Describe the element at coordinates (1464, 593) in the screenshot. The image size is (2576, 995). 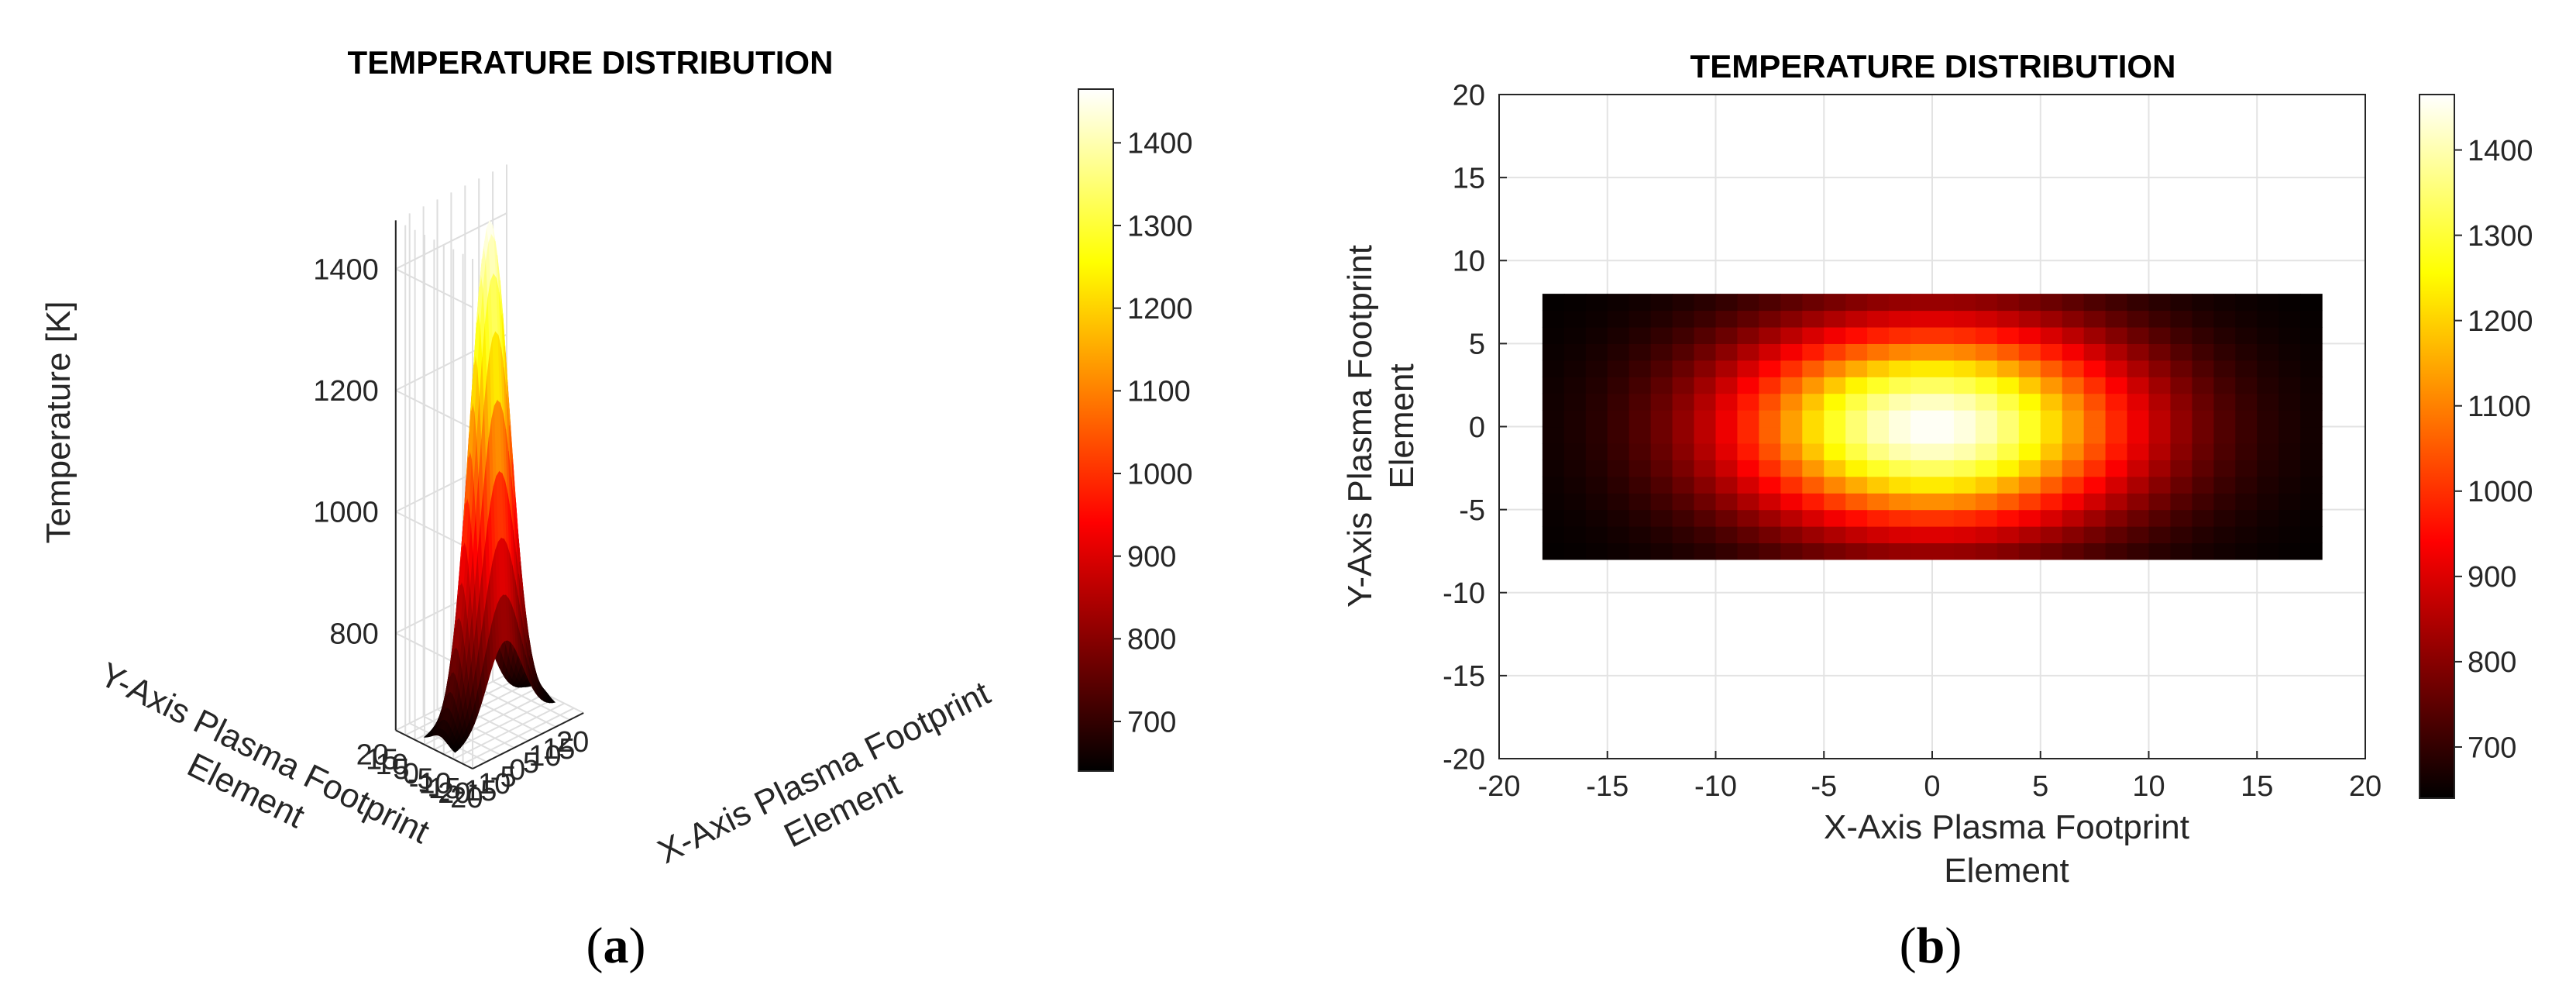
I see `heatmap-y-tick-label: -10` at that location.